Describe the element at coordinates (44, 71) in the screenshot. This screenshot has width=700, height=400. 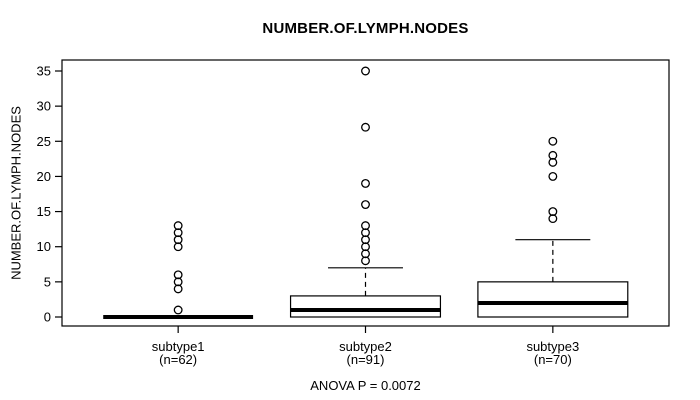
I see `y-tick-label: 35` at that location.